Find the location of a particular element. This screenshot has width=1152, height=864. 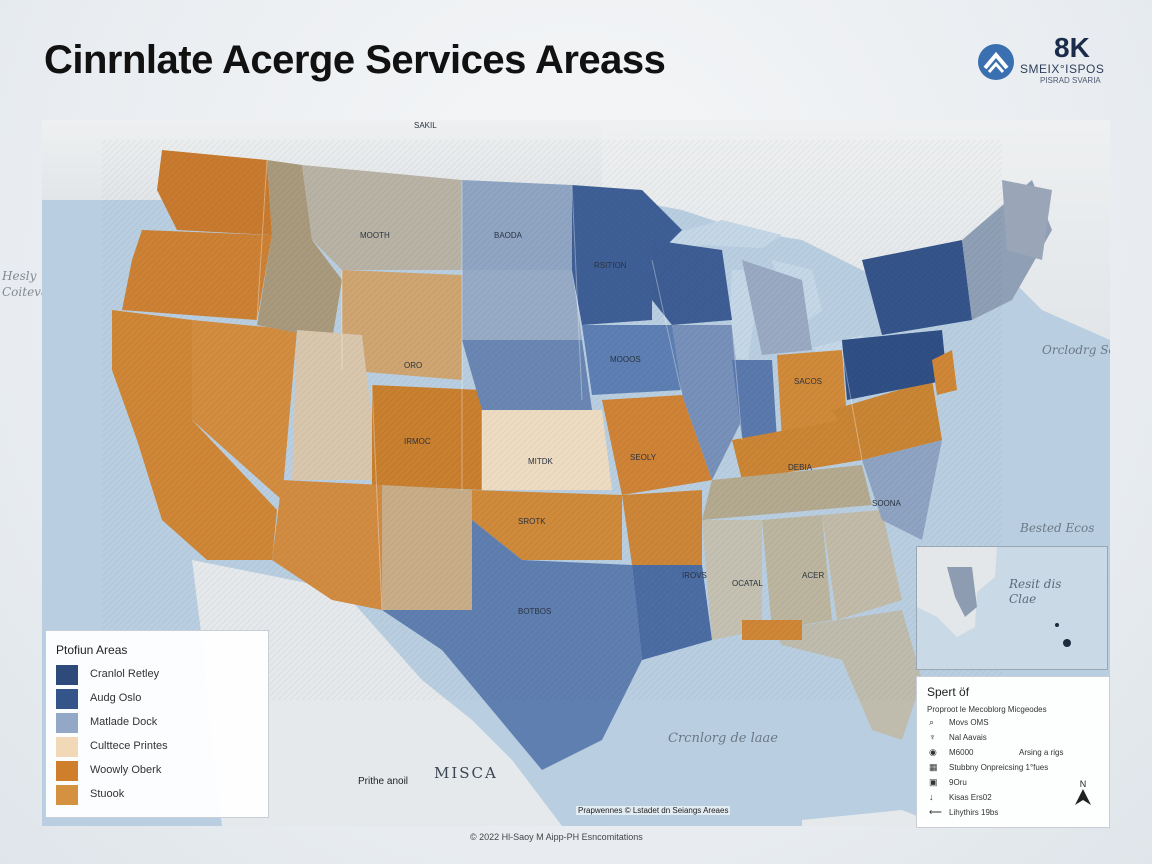

pin-icon: ◉ is located at coordinates (933, 752).